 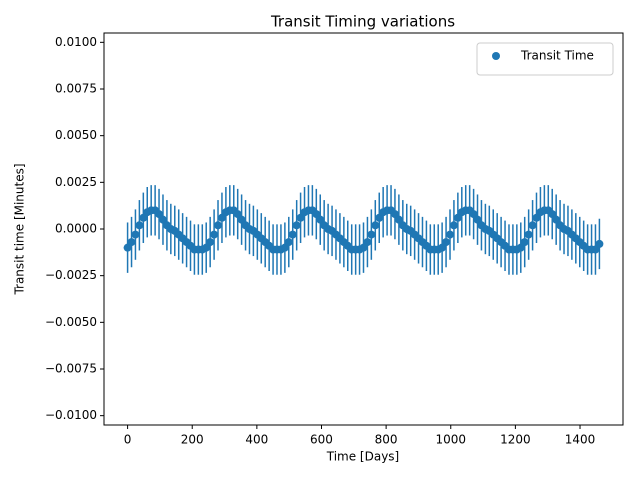 What do you see at coordinates (496, 56) in the screenshot?
I see `legend-marker` at bounding box center [496, 56].